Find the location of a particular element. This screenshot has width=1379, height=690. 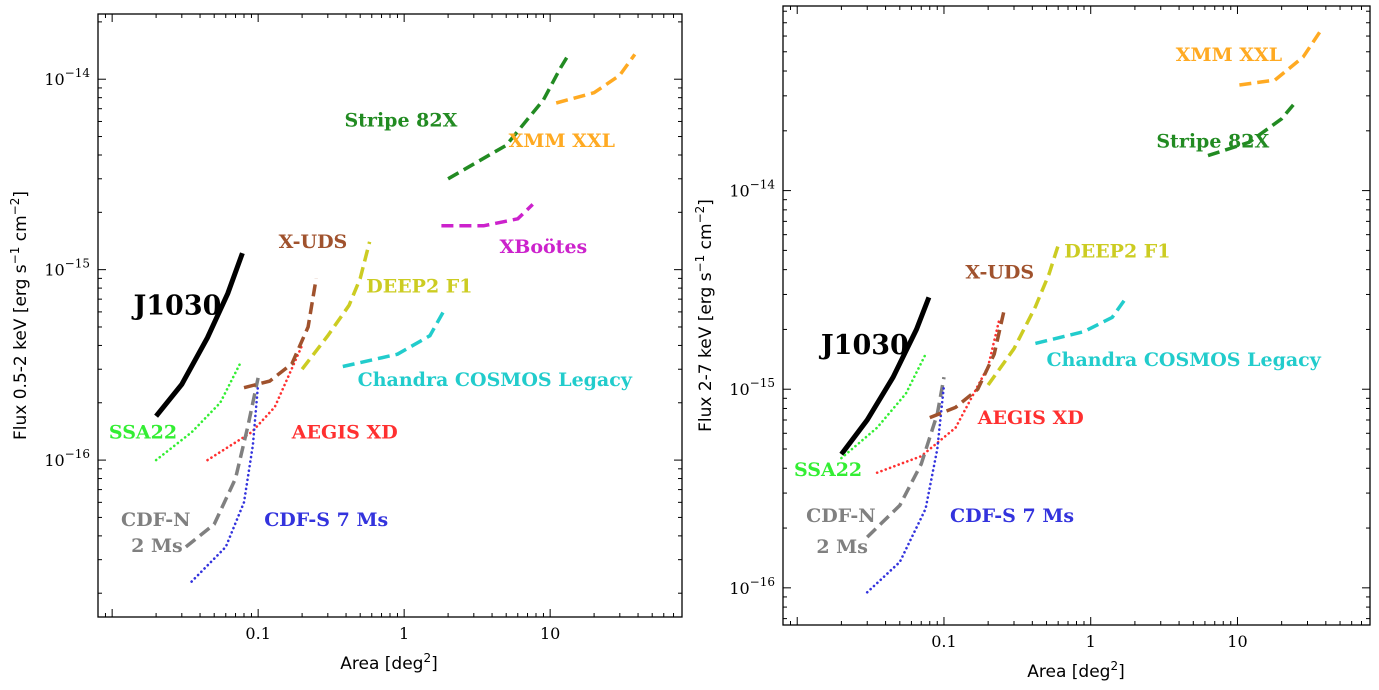

series-line-cdf-s-7-ms is located at coordinates (225, 483).